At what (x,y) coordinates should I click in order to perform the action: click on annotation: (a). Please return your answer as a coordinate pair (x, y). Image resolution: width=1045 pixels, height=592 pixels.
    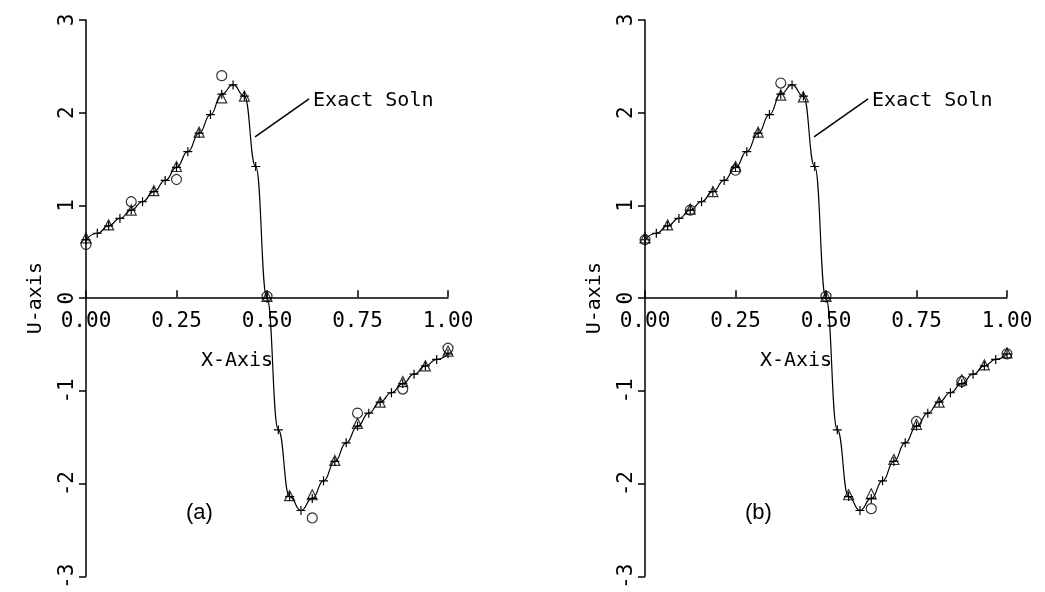
    Looking at the image, I should click on (199, 511).